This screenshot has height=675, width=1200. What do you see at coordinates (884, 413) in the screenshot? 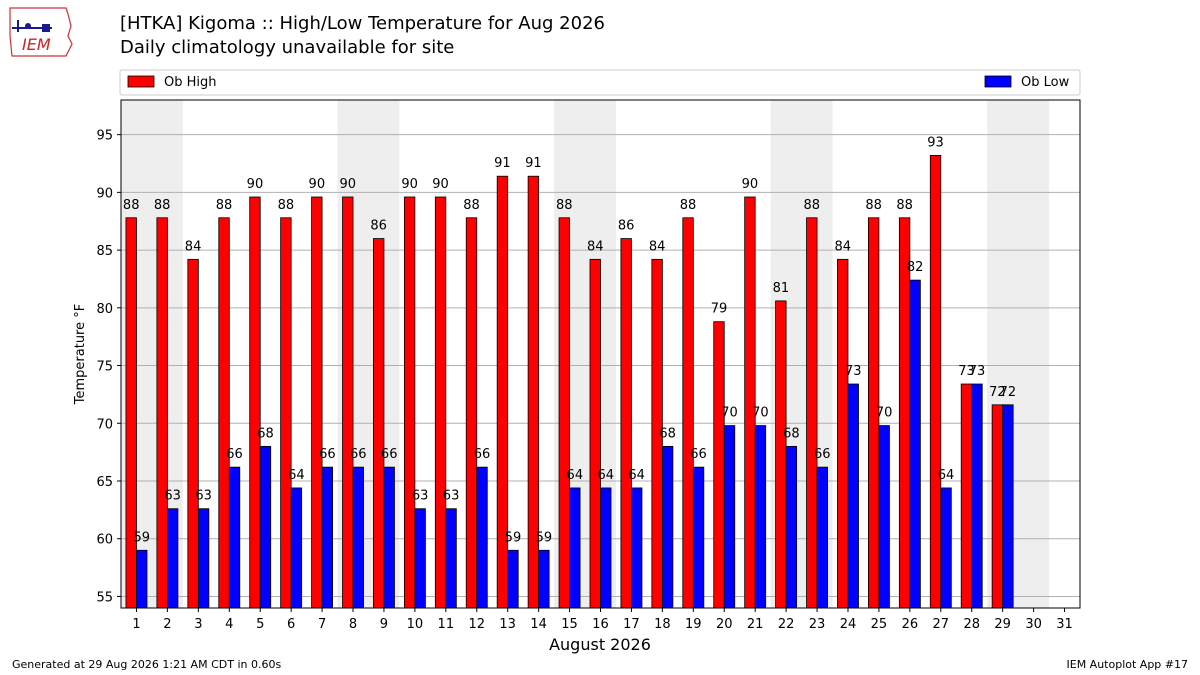
I see `label-low-25: 70` at bounding box center [884, 413].